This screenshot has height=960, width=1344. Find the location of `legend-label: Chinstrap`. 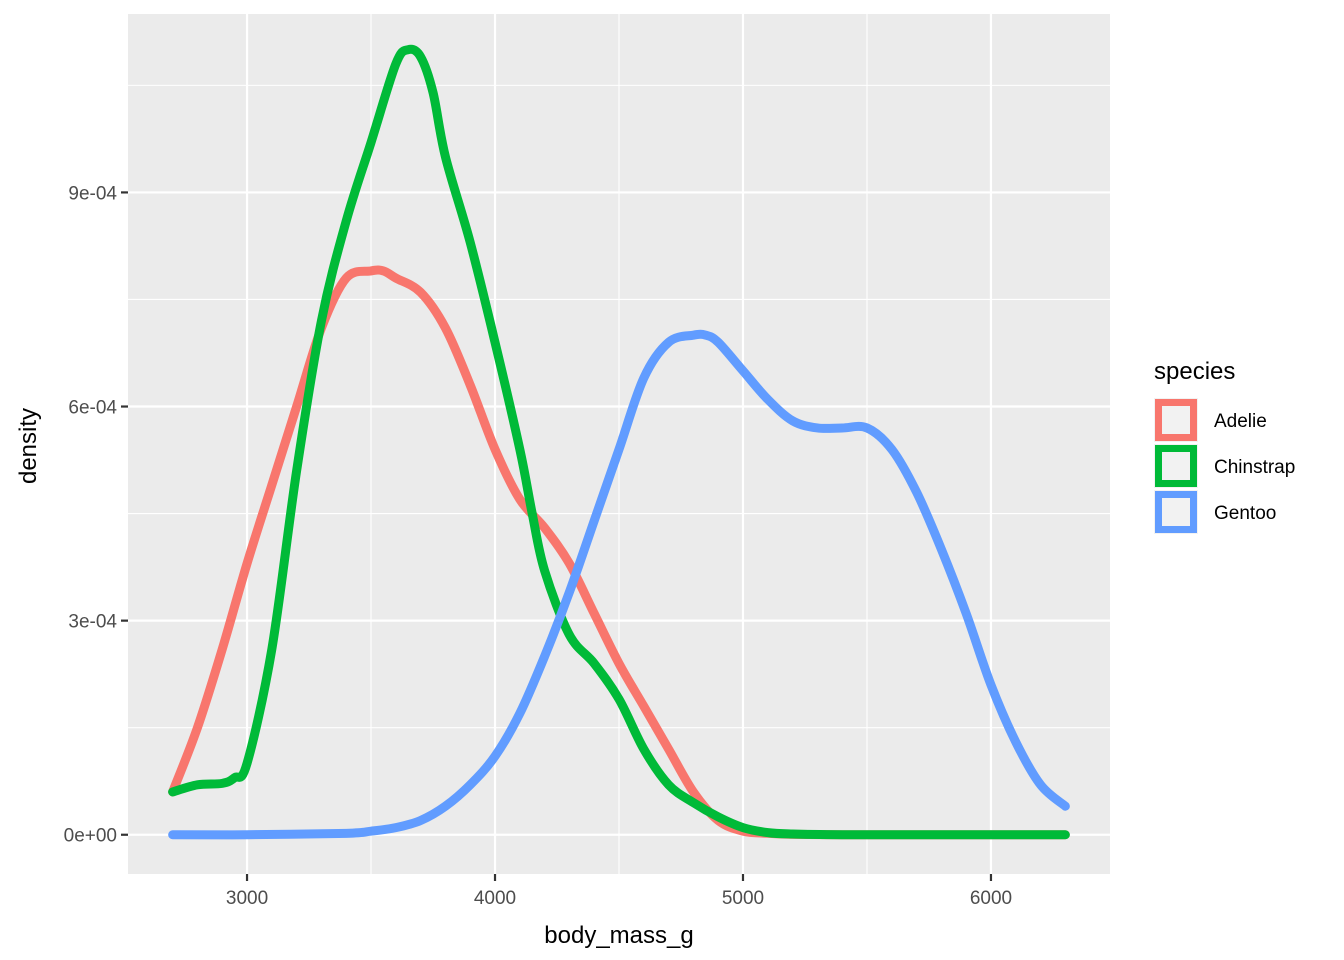

legend-label: Chinstrap is located at coordinates (1254, 467).